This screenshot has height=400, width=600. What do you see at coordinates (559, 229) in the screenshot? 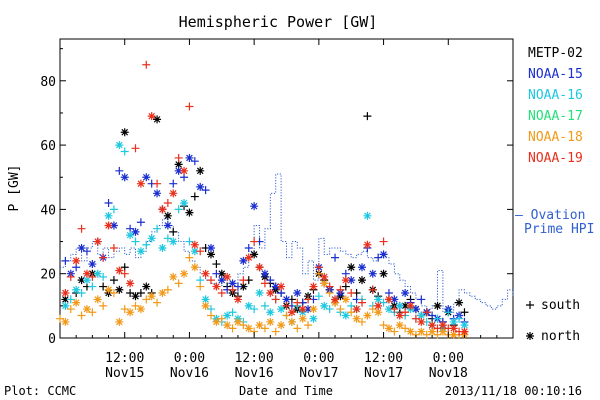
I see `ovation-legend-label-2: Prime HPI` at bounding box center [559, 229].